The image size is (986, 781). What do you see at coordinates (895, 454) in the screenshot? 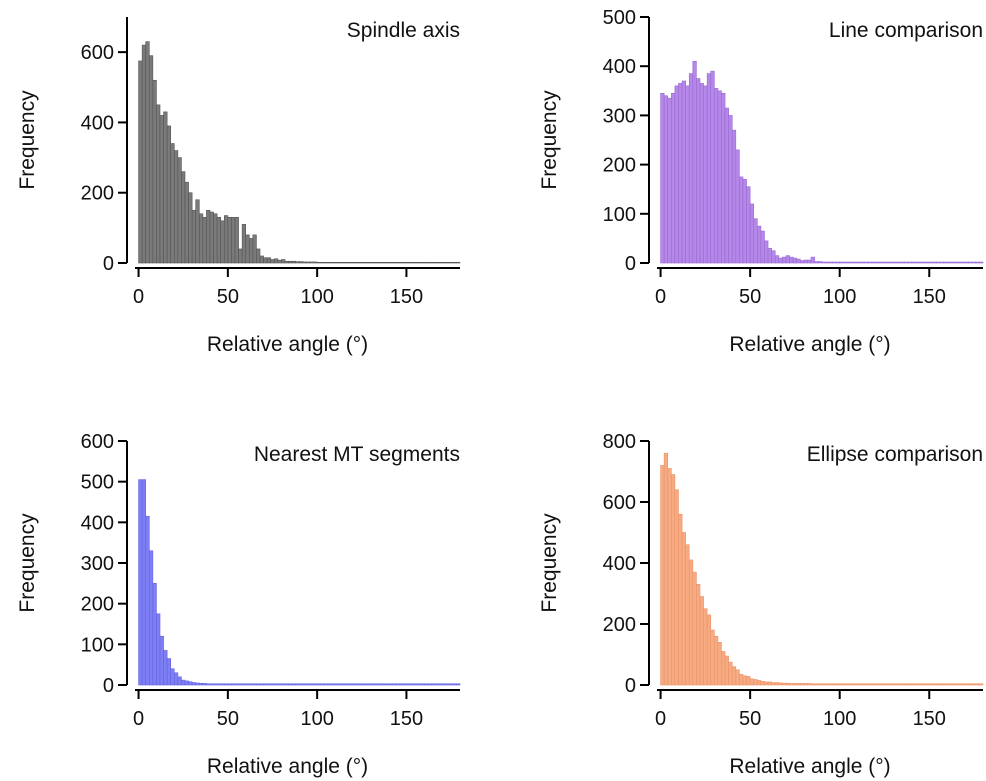
I see `panel-title: Ellipse comparison` at bounding box center [895, 454].